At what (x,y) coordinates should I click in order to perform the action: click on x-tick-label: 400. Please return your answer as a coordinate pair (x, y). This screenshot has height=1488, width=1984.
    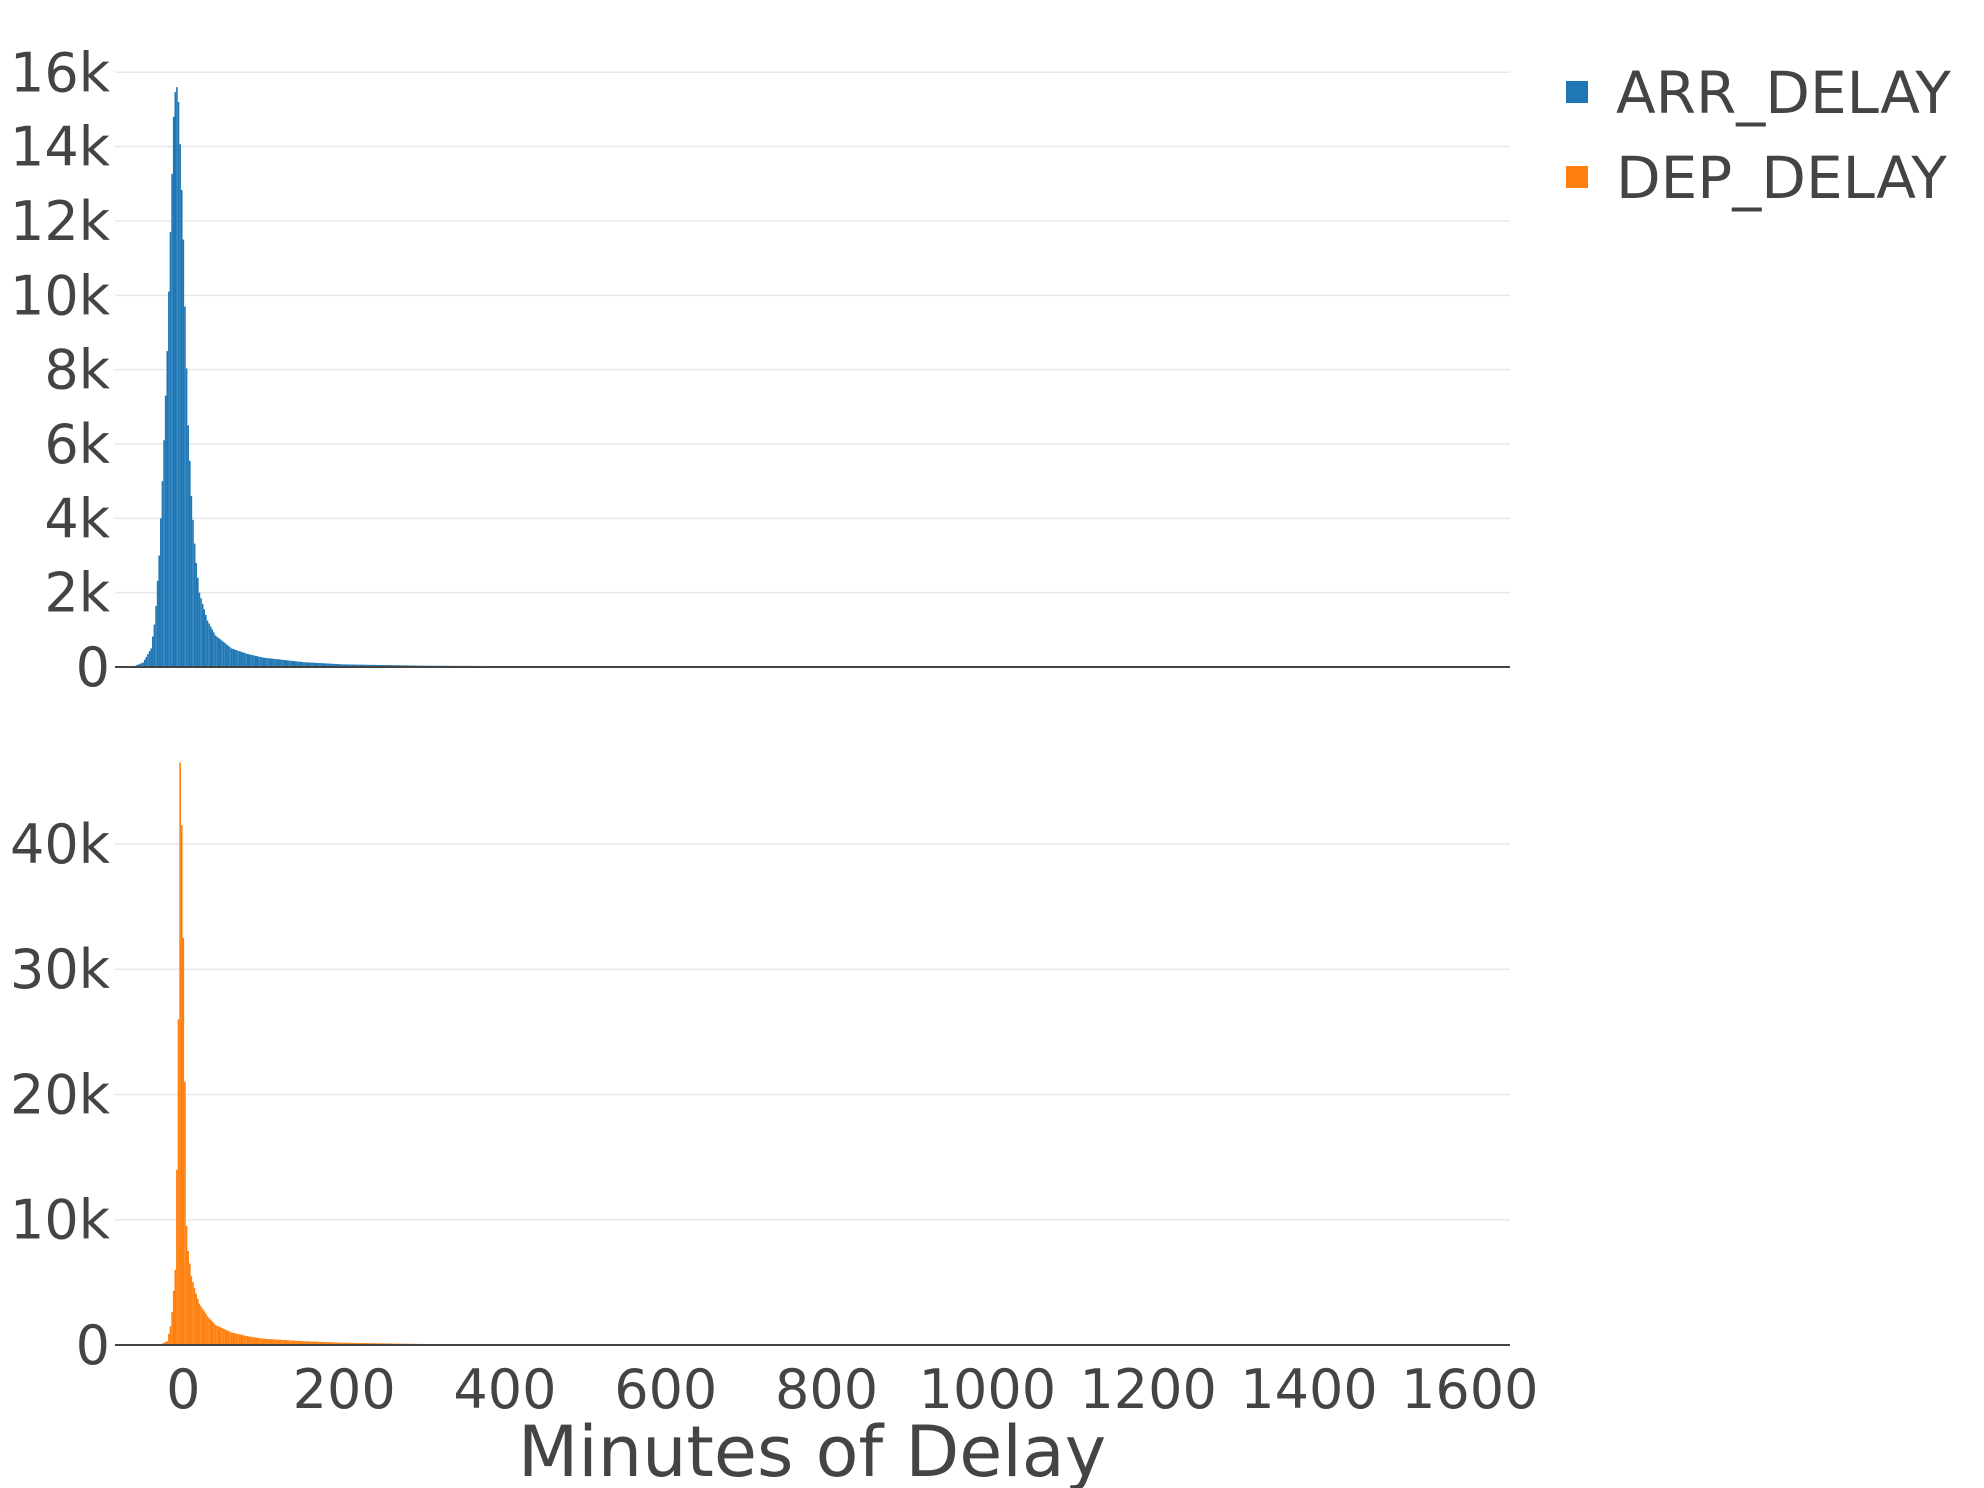
    Looking at the image, I should click on (504, 1389).